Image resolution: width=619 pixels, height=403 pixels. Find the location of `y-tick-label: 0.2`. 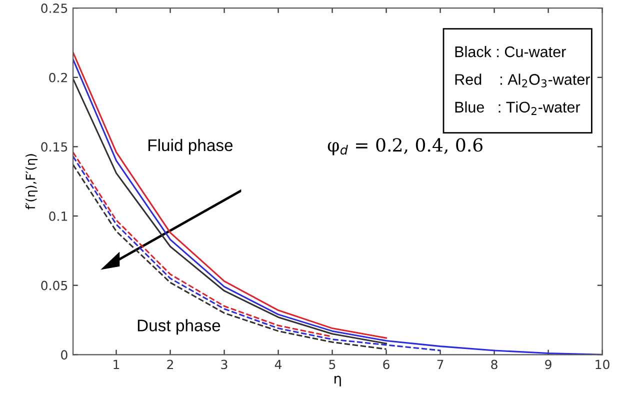

y-tick-label: 0.2 is located at coordinates (58, 77).